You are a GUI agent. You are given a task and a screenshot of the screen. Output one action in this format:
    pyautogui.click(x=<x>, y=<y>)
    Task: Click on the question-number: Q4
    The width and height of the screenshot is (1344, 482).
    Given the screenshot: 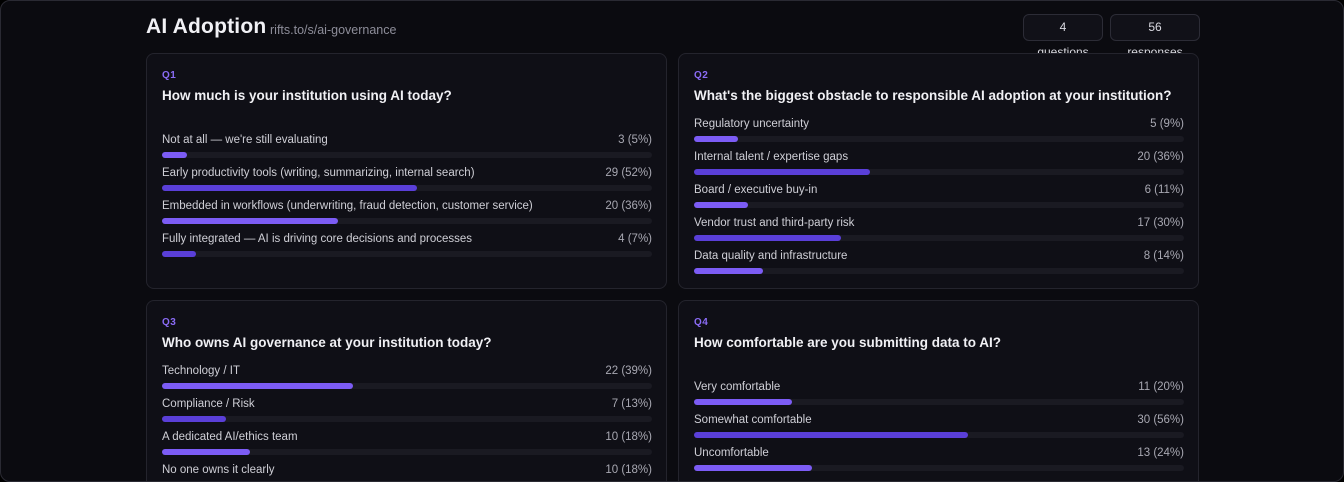 What is the action you would take?
    pyautogui.click(x=701, y=322)
    